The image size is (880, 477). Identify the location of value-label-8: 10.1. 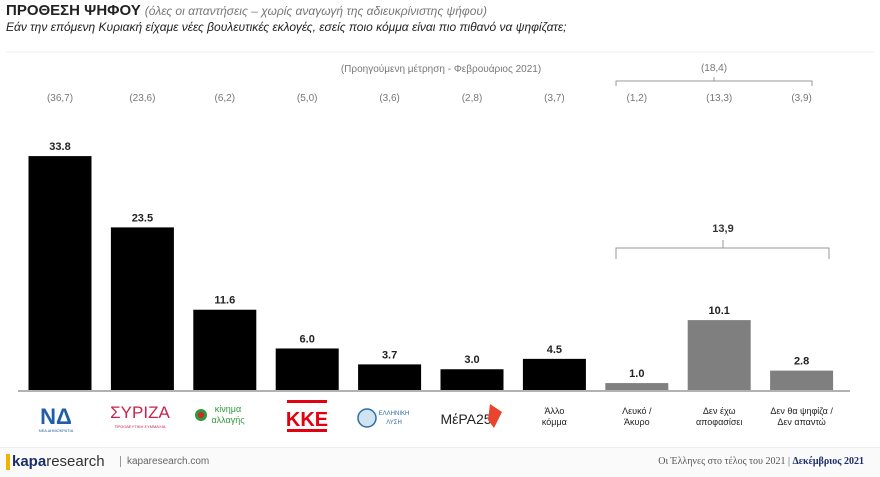
(718, 311).